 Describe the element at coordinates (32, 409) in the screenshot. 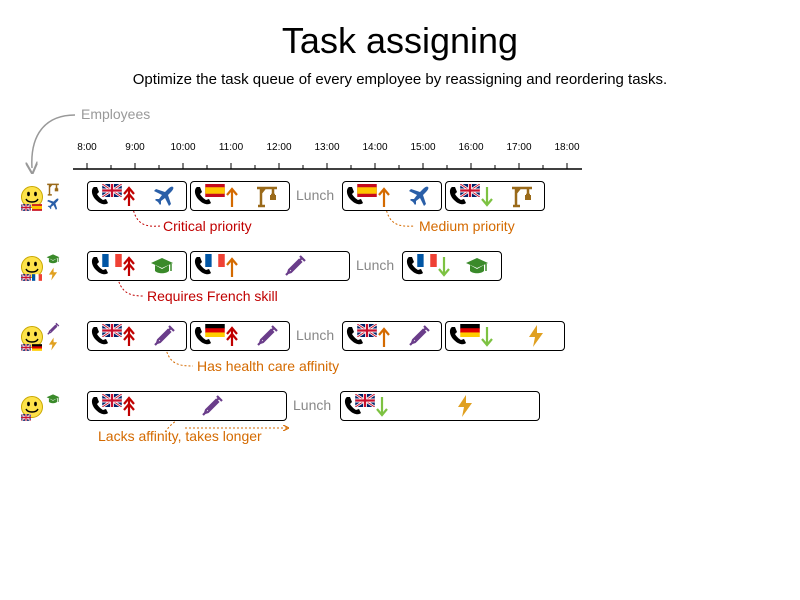

I see `employee-avatar` at that location.